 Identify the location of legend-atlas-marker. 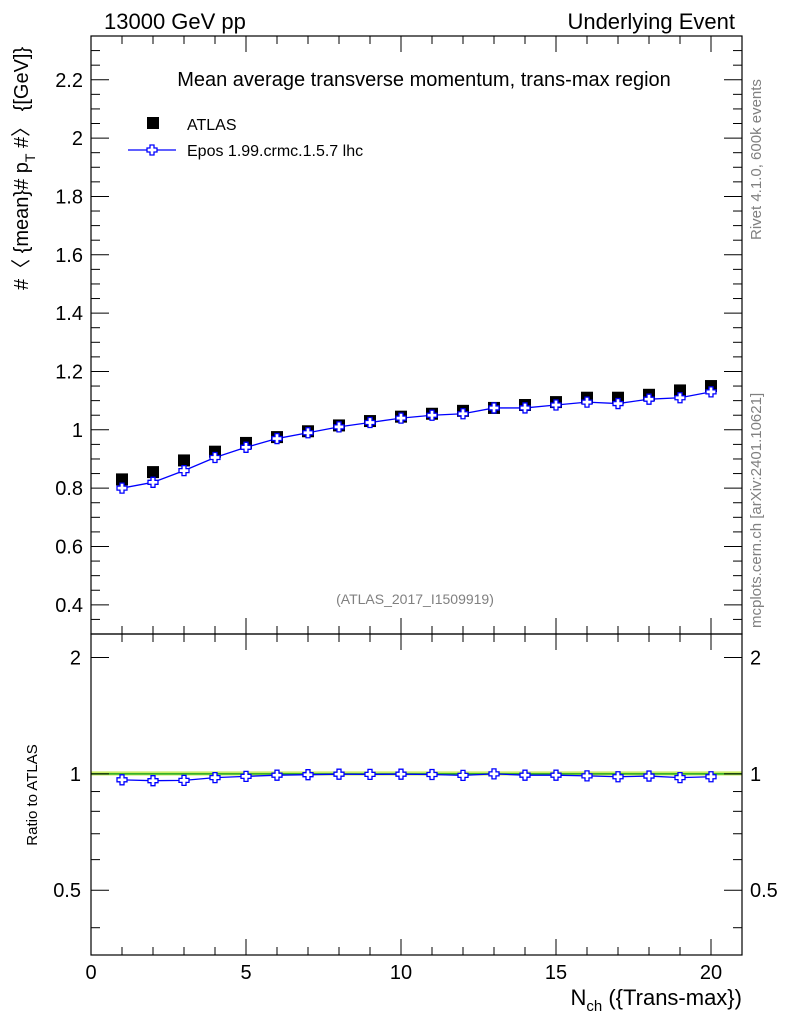
(153, 123).